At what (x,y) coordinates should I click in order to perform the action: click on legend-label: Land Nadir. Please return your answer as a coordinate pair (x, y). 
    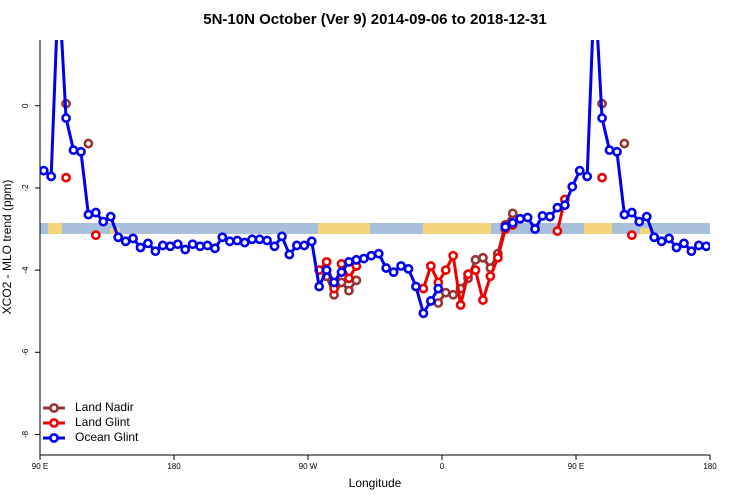
    Looking at the image, I should click on (104, 407).